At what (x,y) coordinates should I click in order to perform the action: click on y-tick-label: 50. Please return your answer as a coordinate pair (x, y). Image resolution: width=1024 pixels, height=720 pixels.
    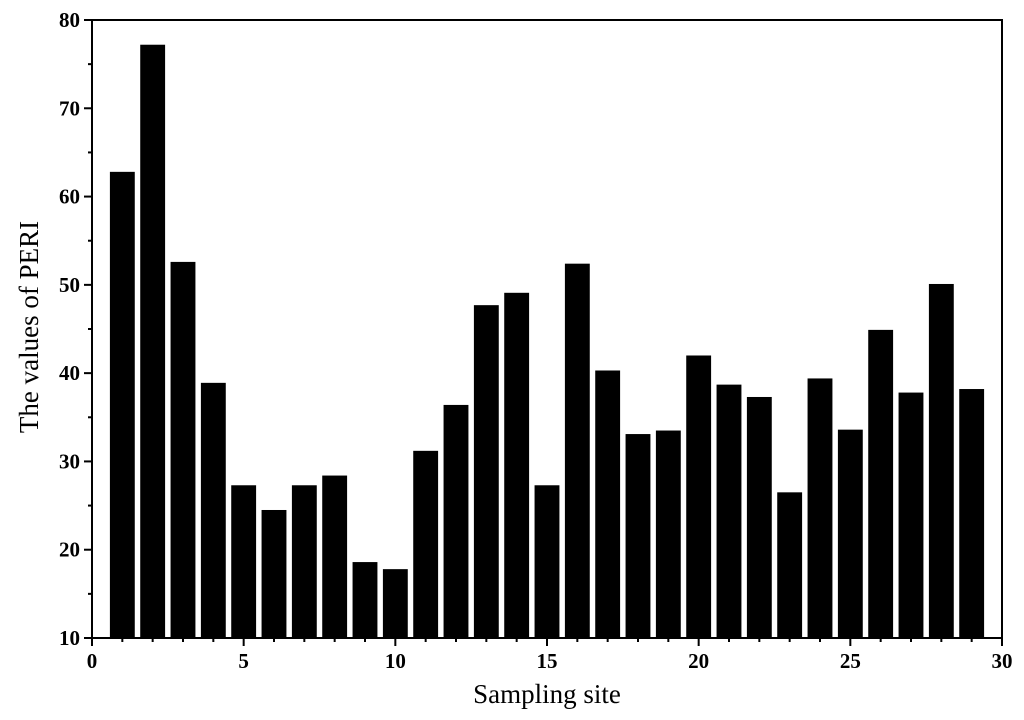
    Looking at the image, I should click on (69, 285).